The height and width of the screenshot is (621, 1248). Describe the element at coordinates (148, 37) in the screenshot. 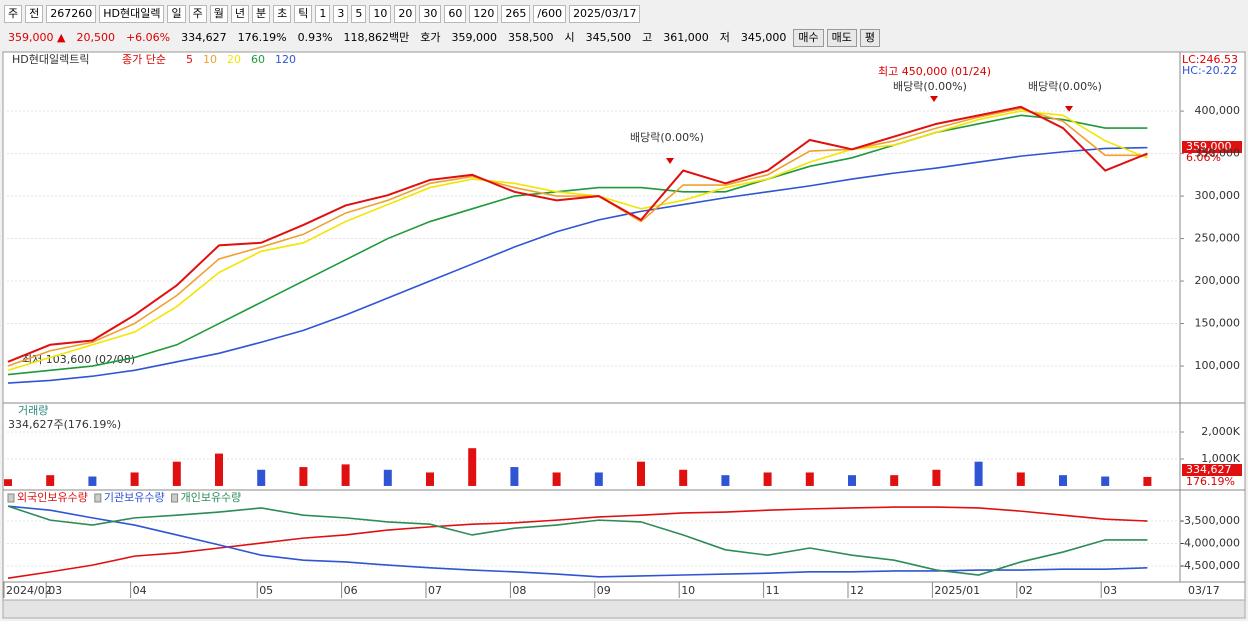

I see `quote-item: +6.06%` at that location.